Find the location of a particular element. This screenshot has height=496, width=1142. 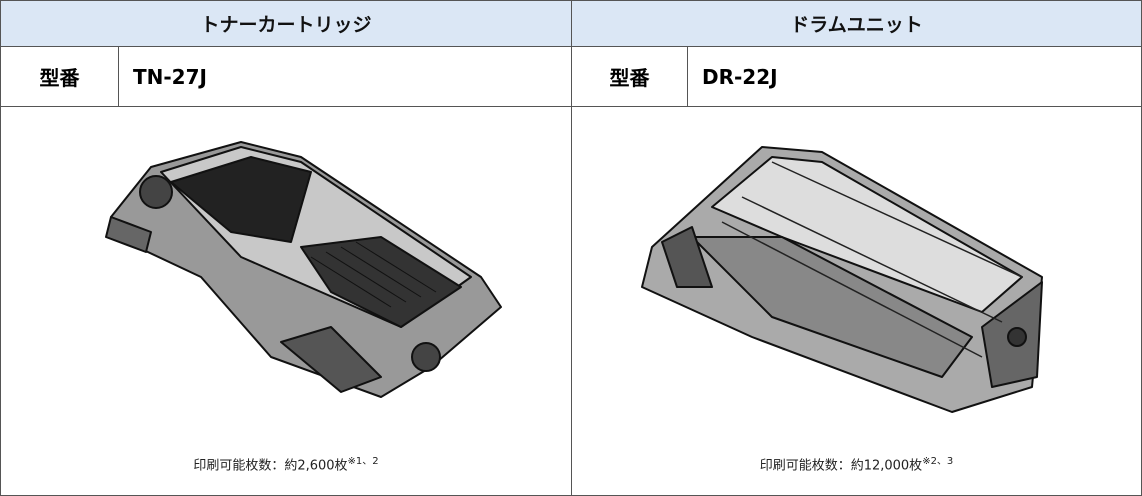

header-text: ドラムユニット is located at coordinates (856, 25).